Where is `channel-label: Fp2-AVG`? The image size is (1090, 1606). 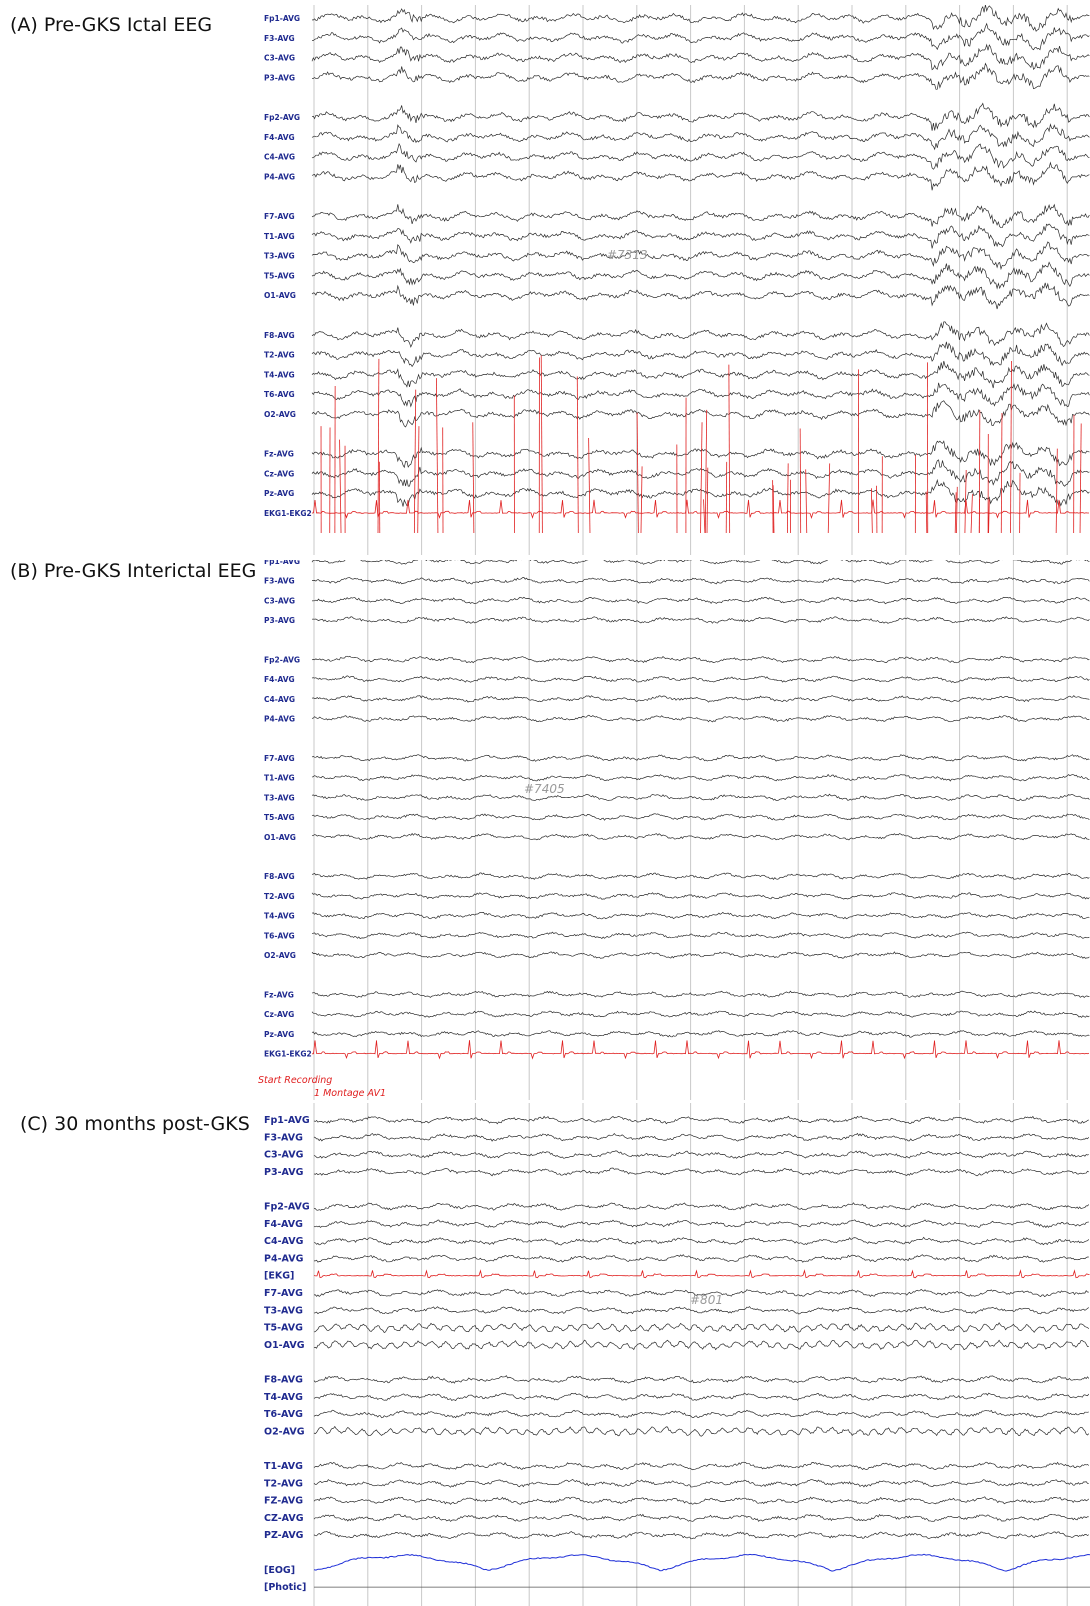 channel-label: Fp2-AVG is located at coordinates (282, 117).